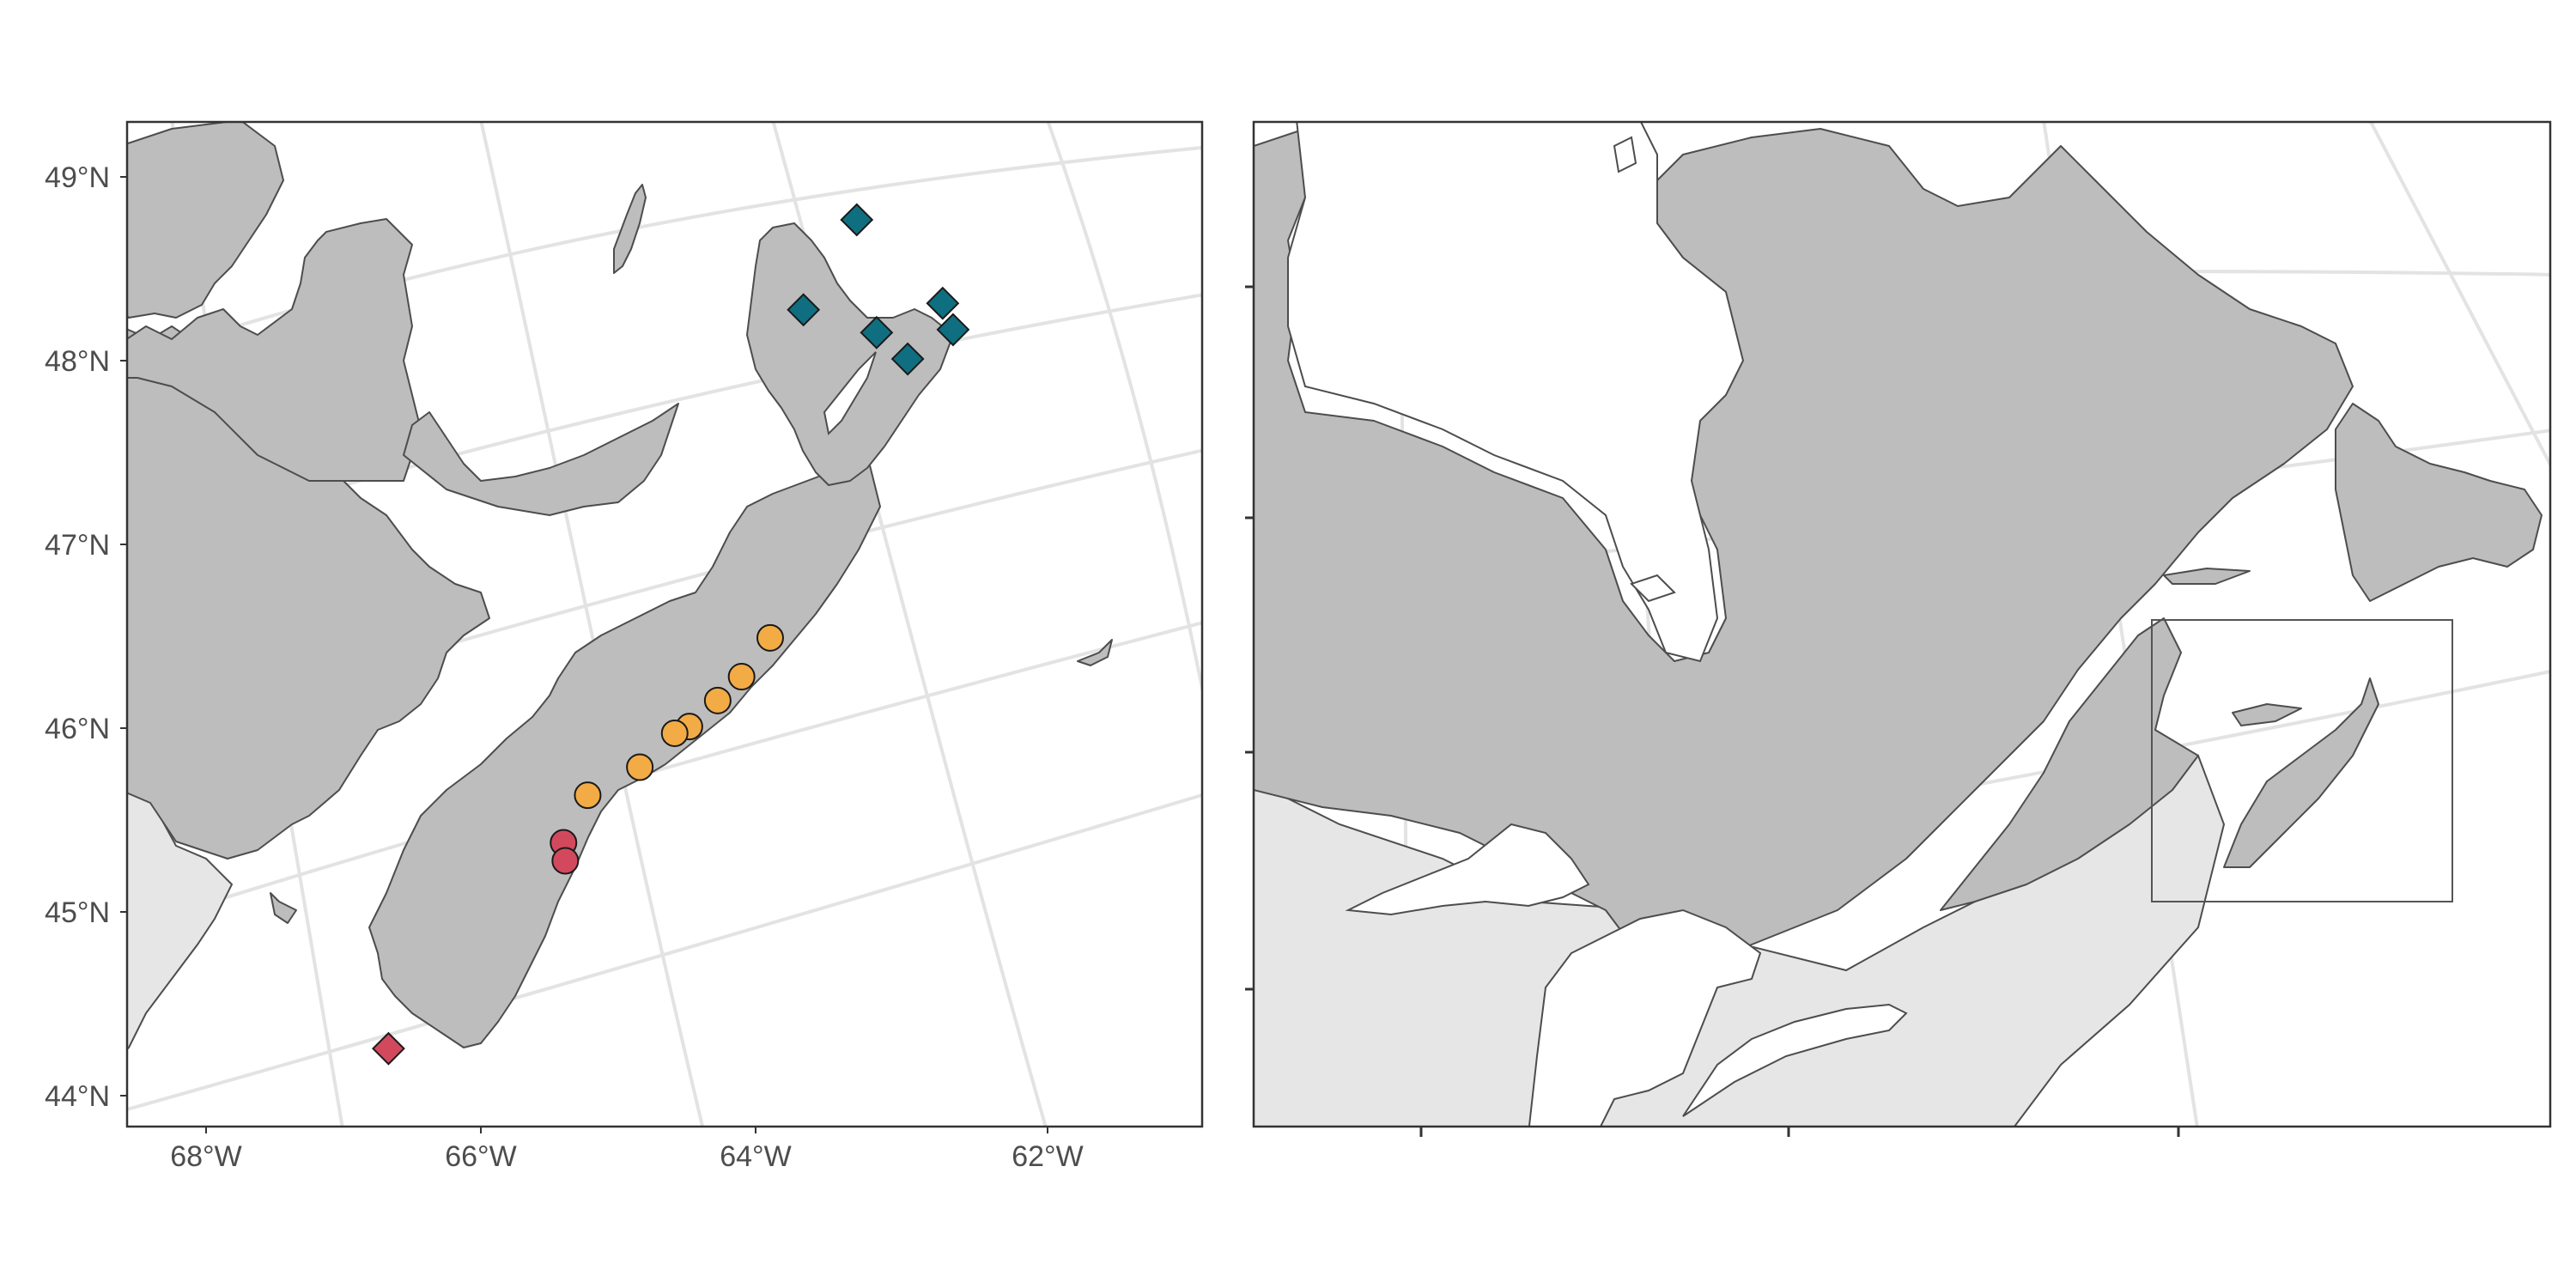  Describe the element at coordinates (2301, 772) in the screenshot. I see `nova-scotia-land-inset` at that location.